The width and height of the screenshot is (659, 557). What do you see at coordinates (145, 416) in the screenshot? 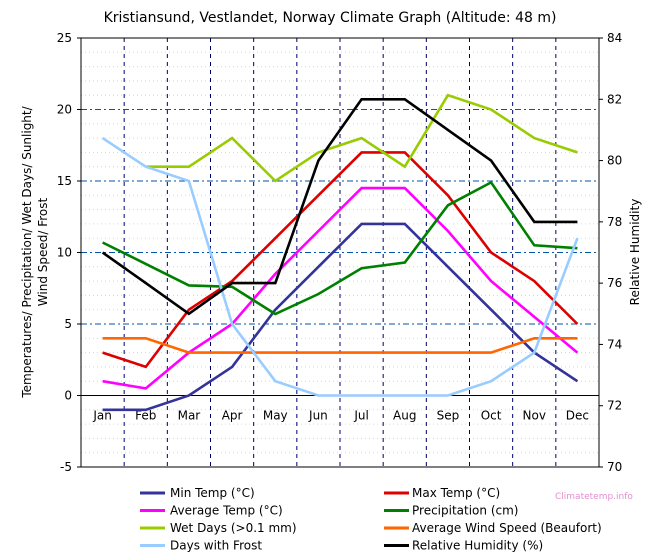
I see `x-tick-label: Feb` at bounding box center [145, 416].